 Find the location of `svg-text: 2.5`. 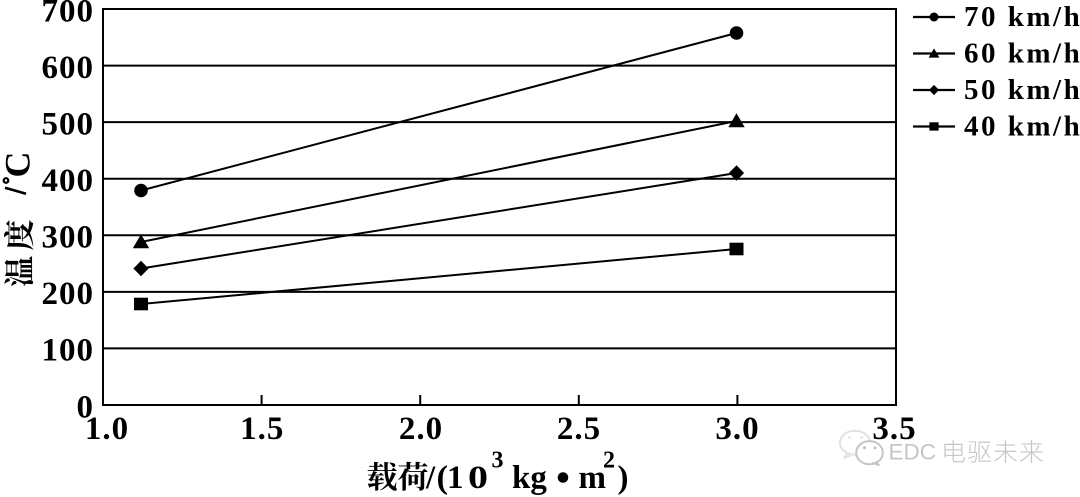

svg-text: 2.5 is located at coordinates (579, 429).